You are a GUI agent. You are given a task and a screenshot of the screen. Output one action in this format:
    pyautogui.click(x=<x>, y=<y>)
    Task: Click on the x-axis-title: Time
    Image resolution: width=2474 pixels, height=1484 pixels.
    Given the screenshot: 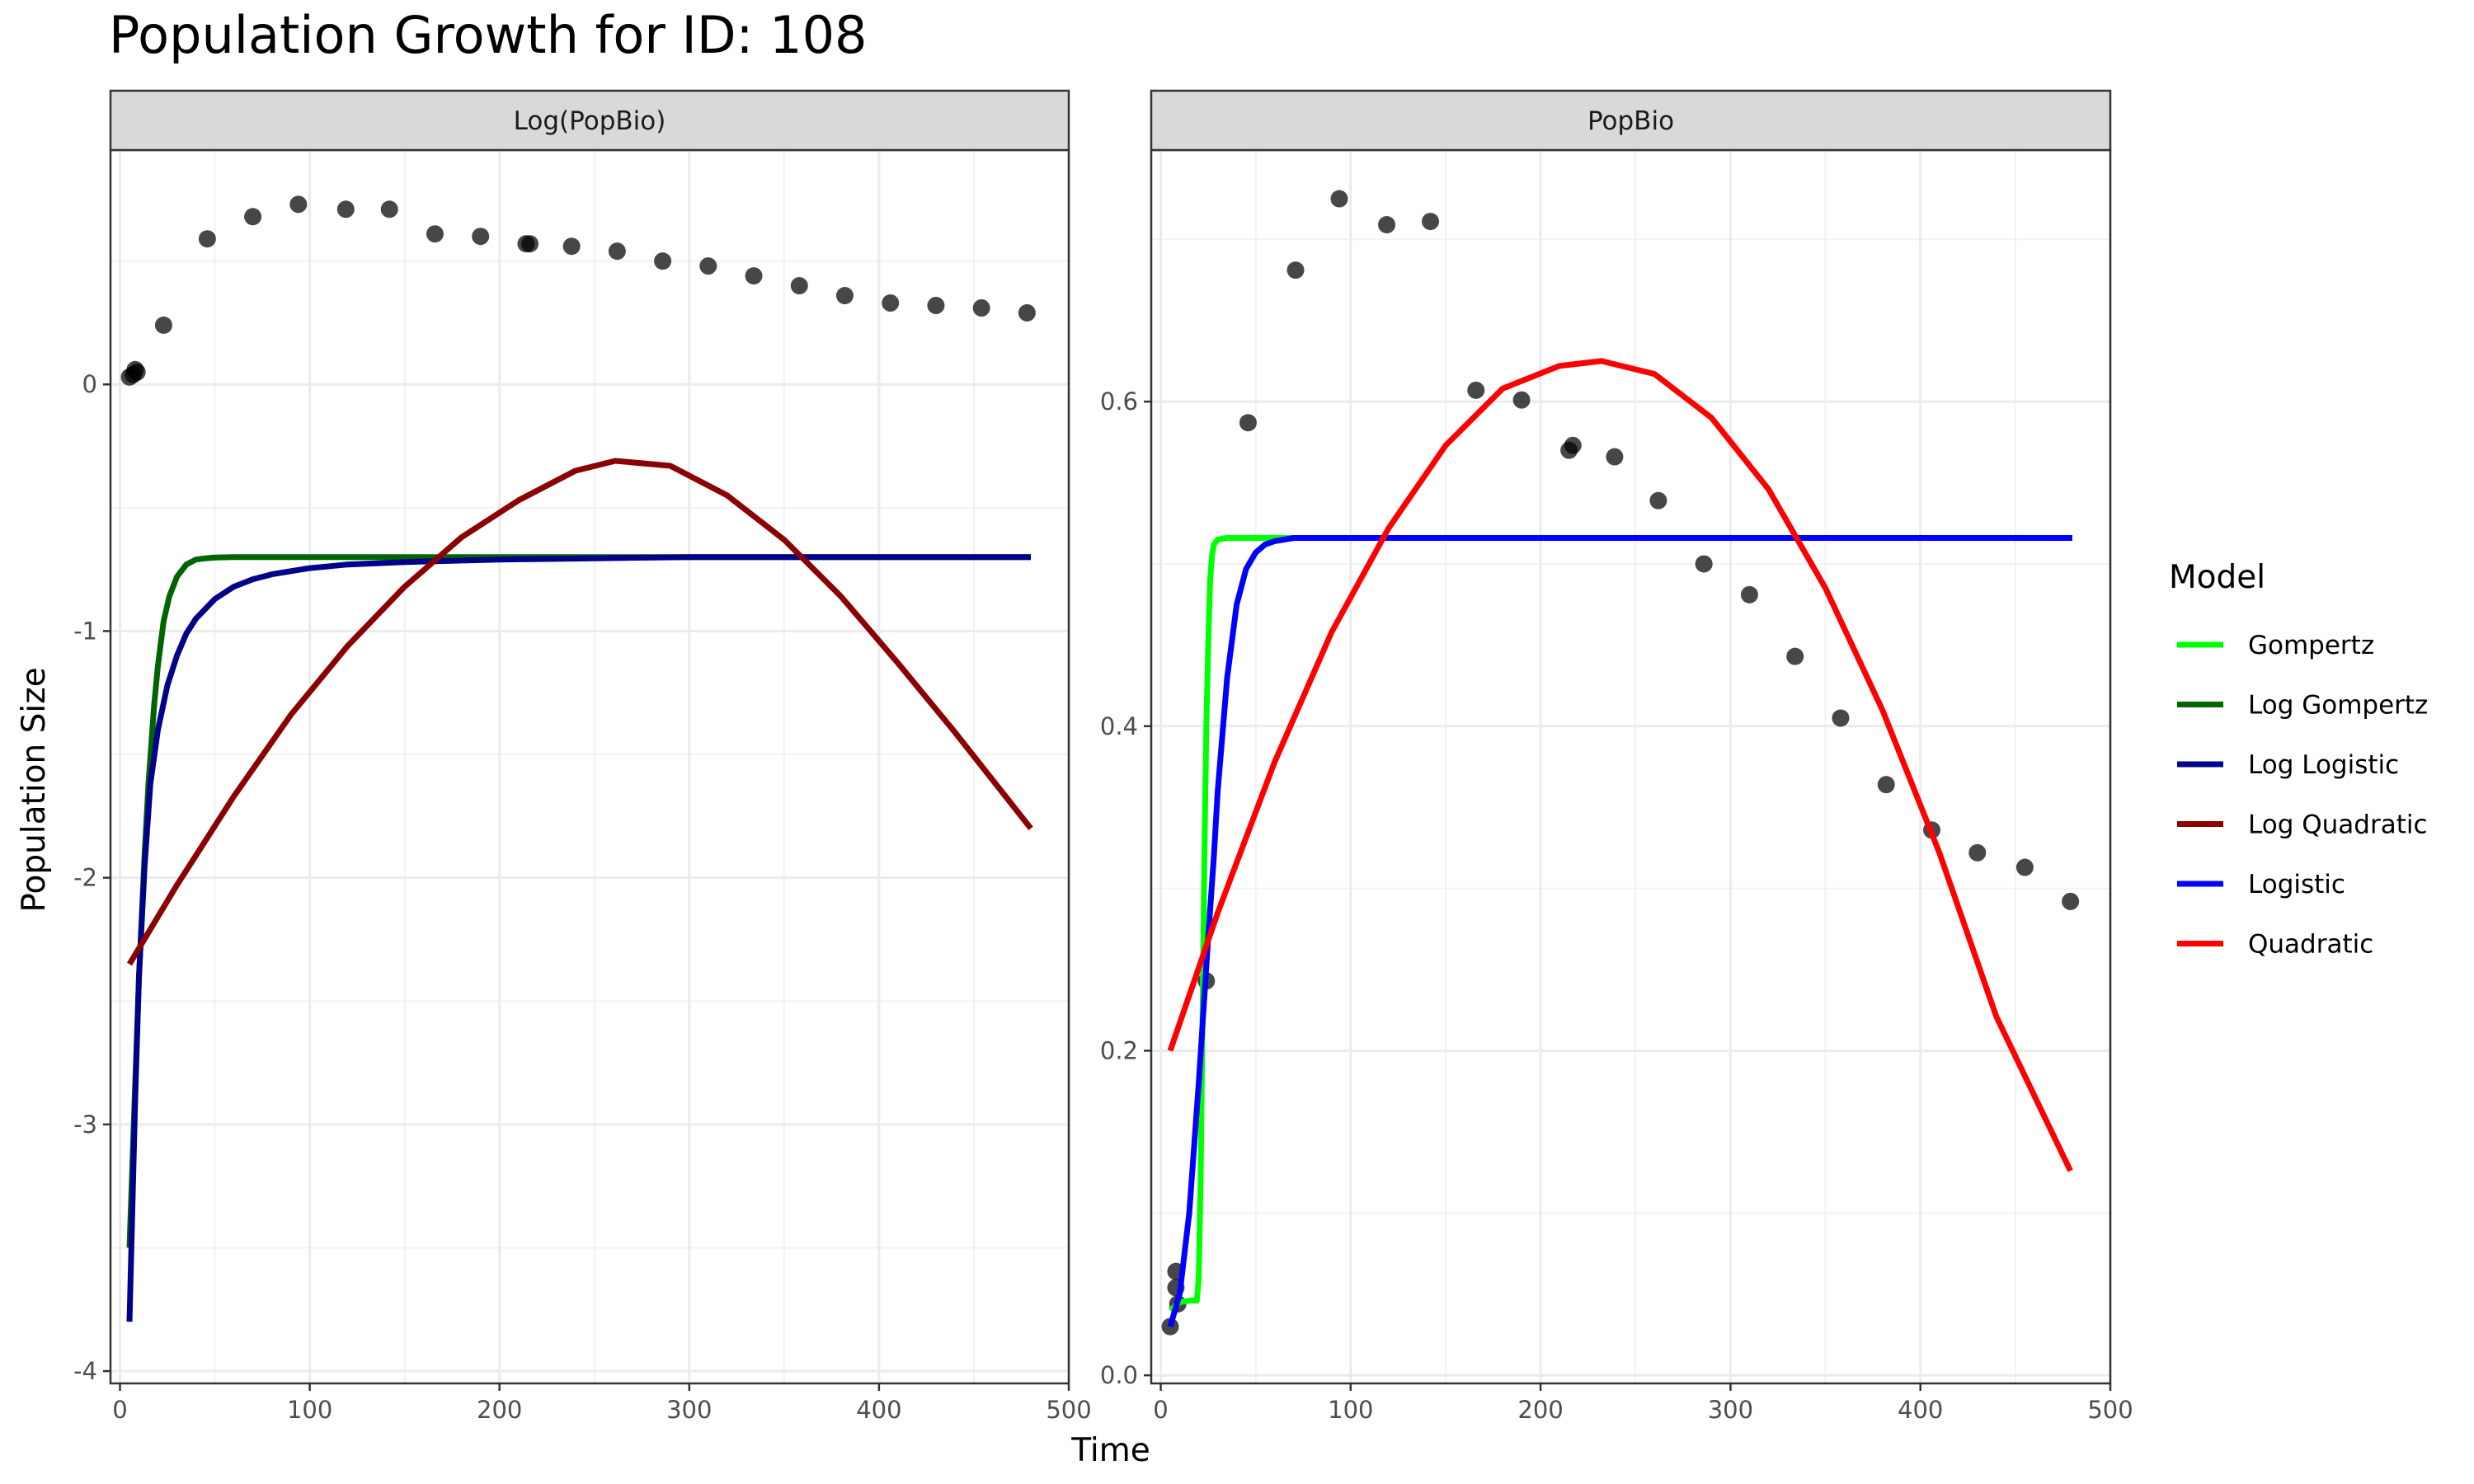 What is the action you would take?
    pyautogui.click(x=1110, y=1450)
    